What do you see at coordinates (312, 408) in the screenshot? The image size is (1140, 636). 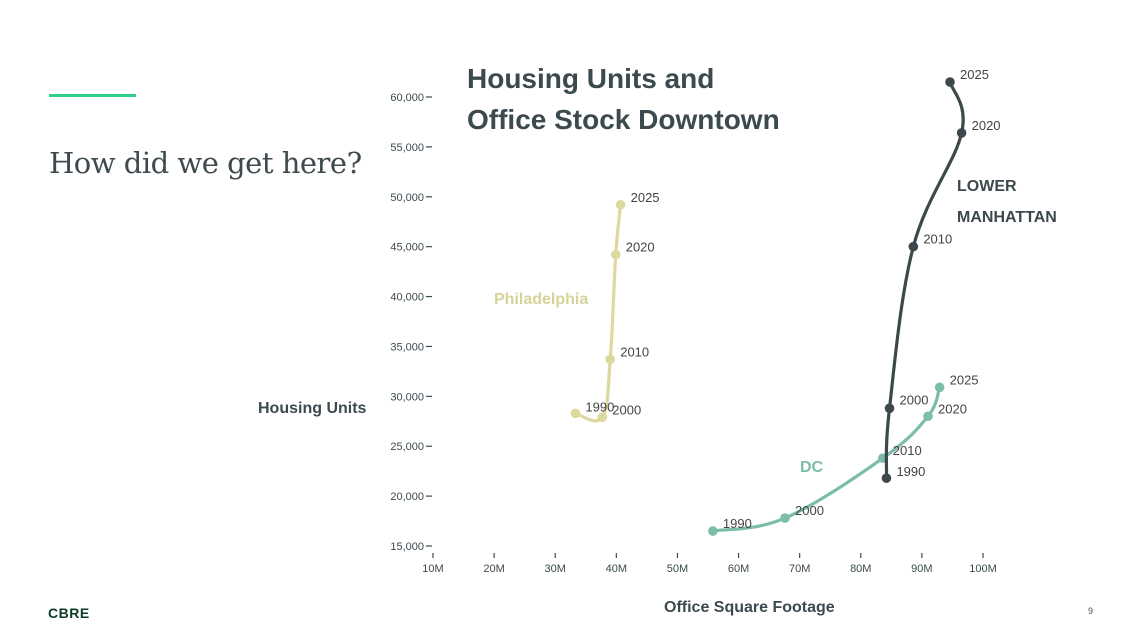 I see `y-axis-label: Housing Units` at bounding box center [312, 408].